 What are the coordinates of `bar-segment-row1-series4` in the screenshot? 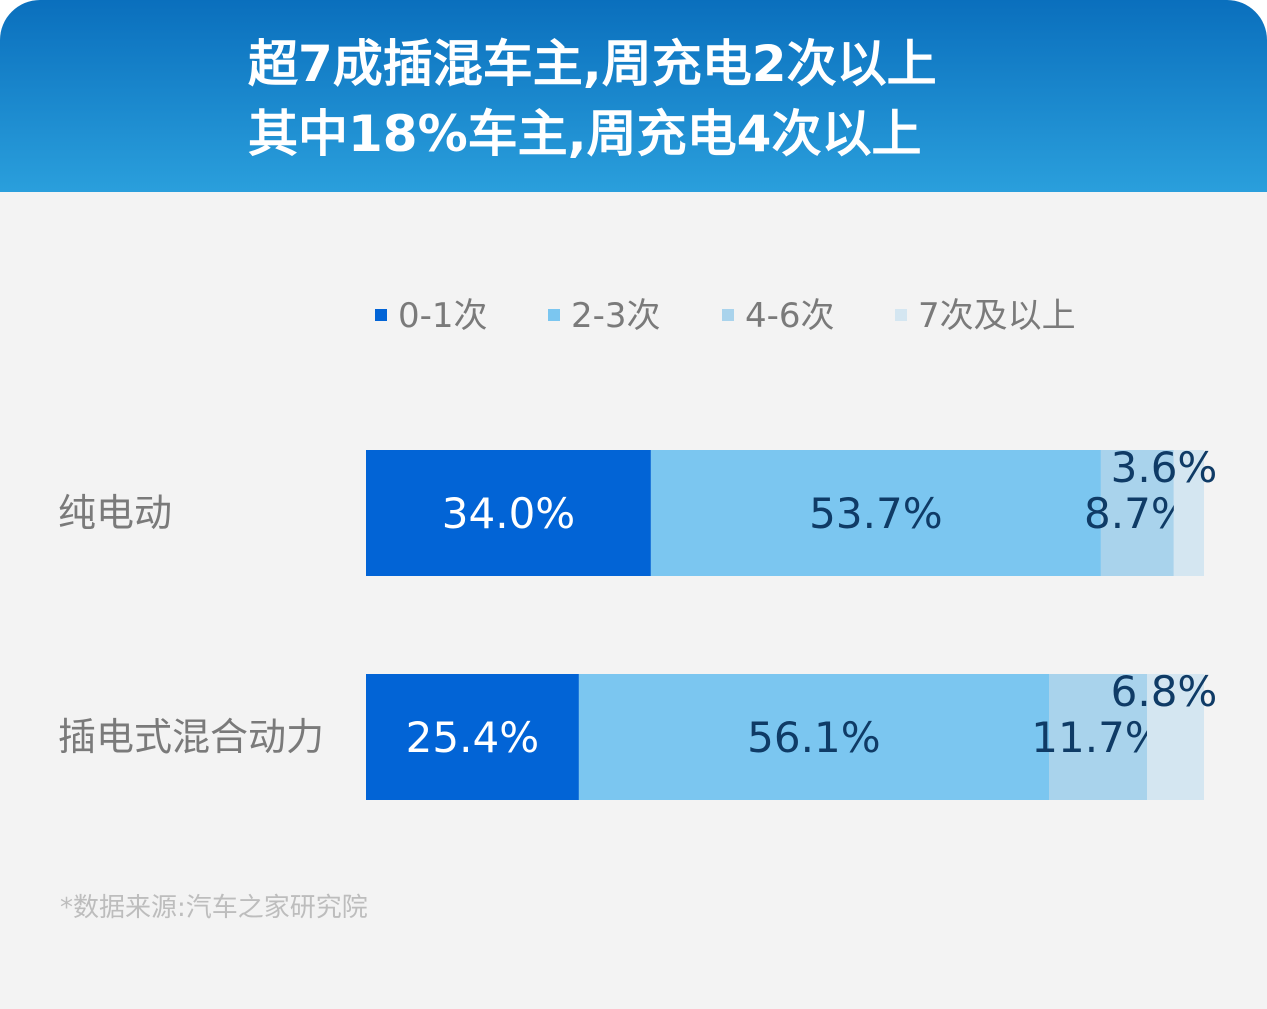 It's located at (1188, 513).